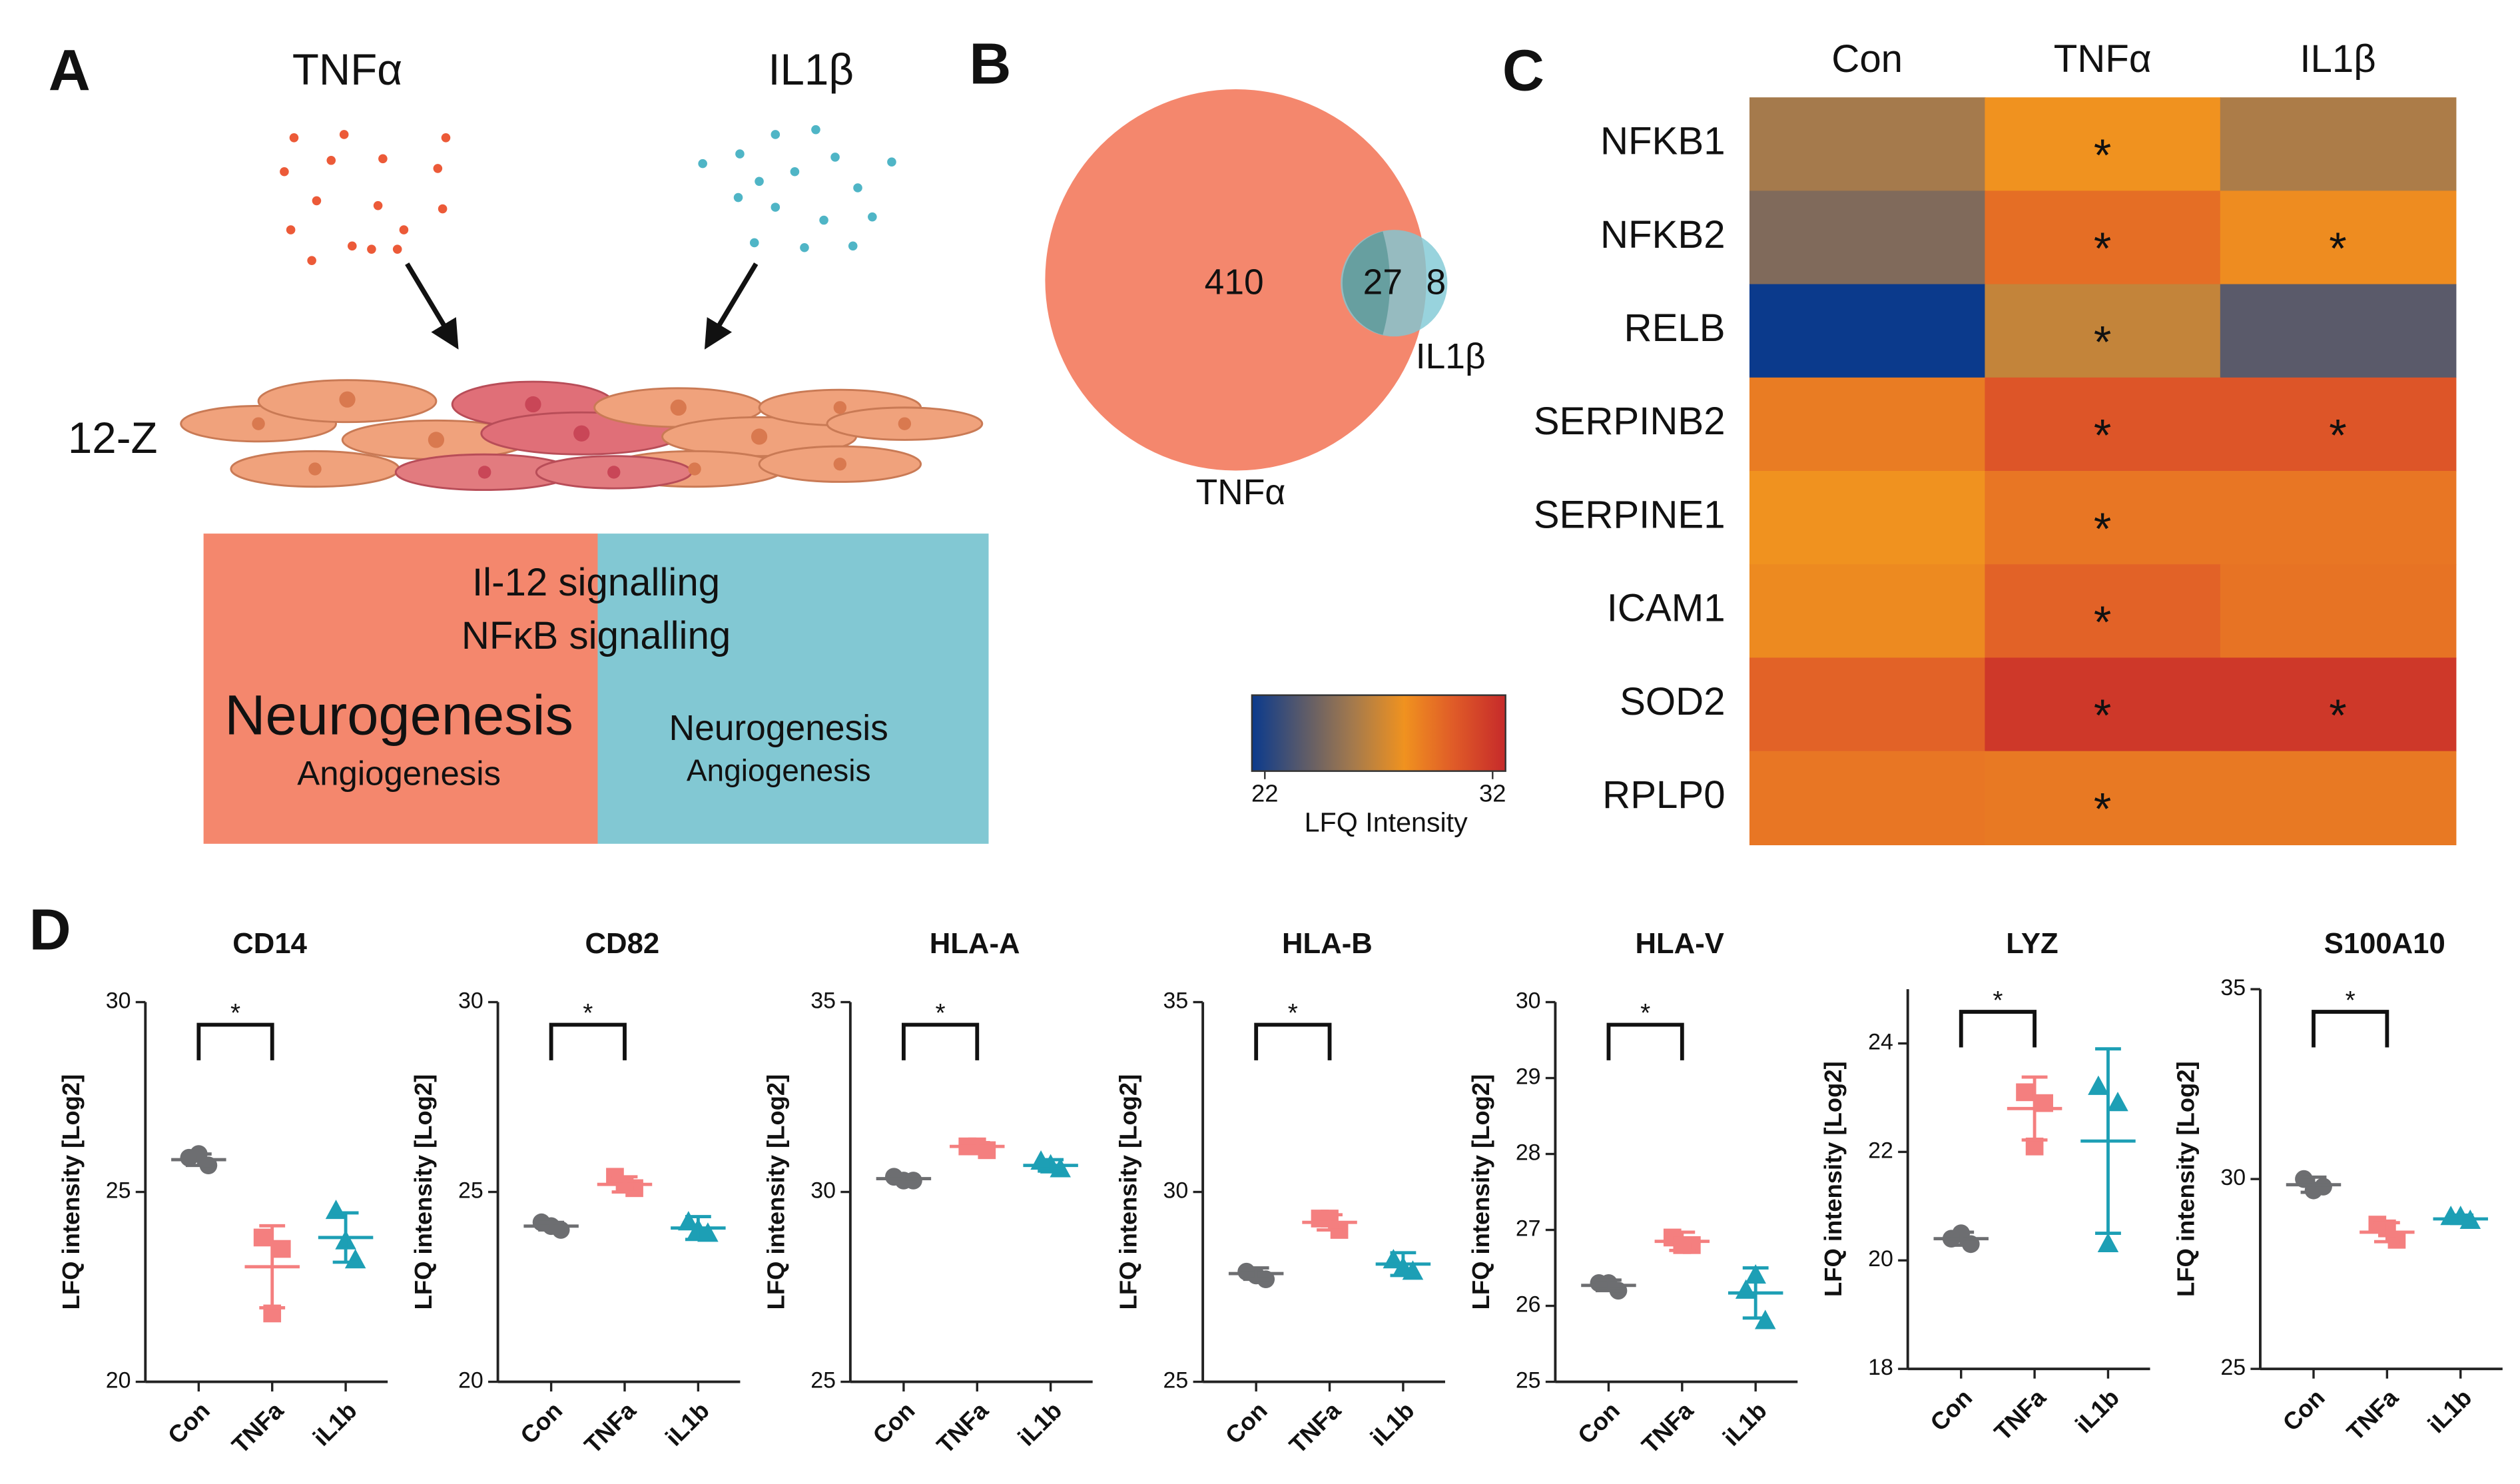 This screenshot has width=2520, height=1484. What do you see at coordinates (2233, 988) in the screenshot?
I see `y-tick-label: 35` at bounding box center [2233, 988].